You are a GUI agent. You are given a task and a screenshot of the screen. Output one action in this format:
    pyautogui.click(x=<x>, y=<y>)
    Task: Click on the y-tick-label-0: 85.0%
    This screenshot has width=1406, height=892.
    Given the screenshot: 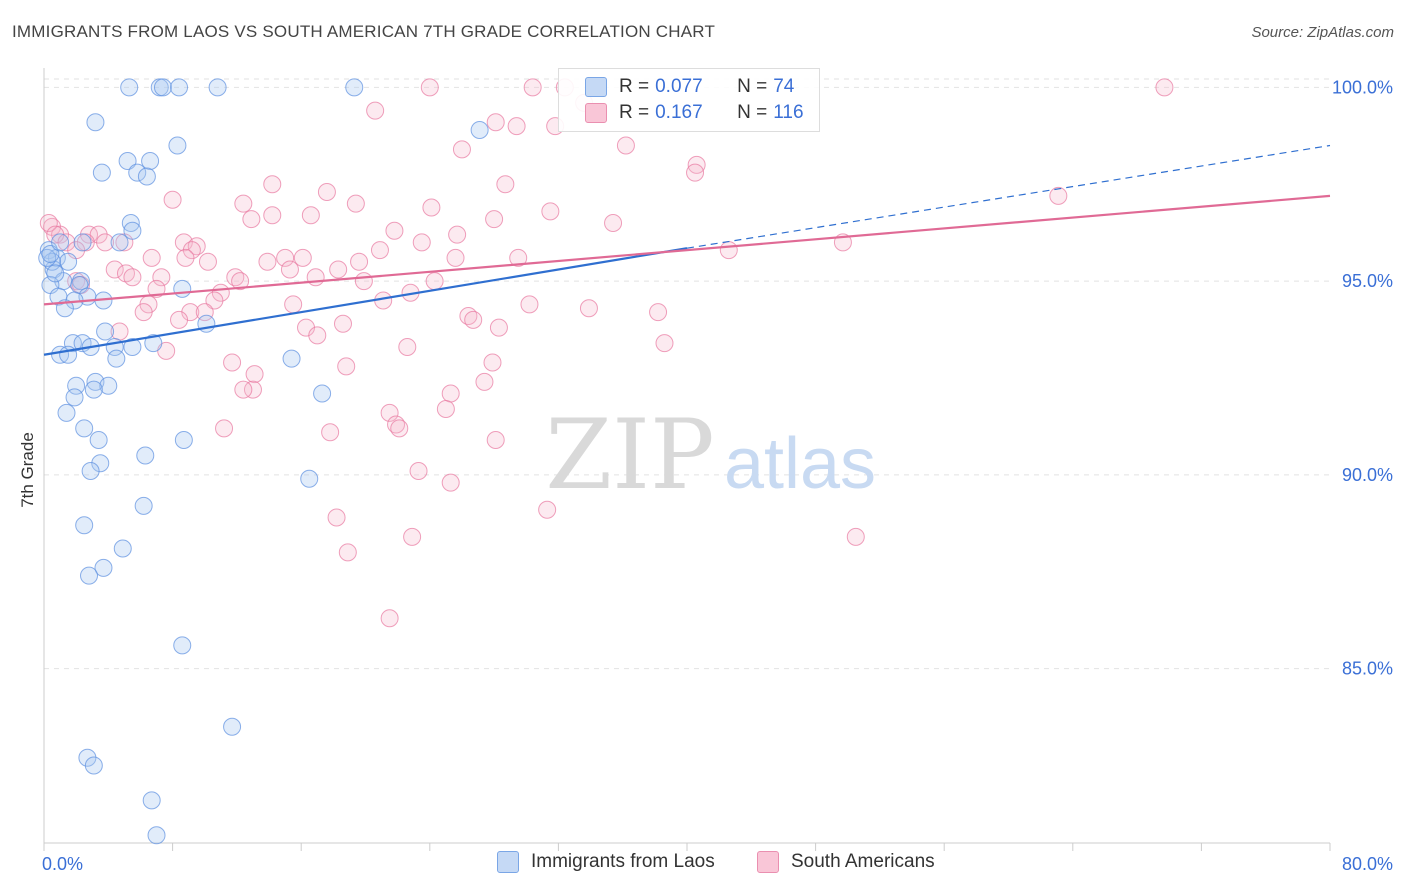 What is the action you would take?
    pyautogui.click(x=1367, y=669)
    